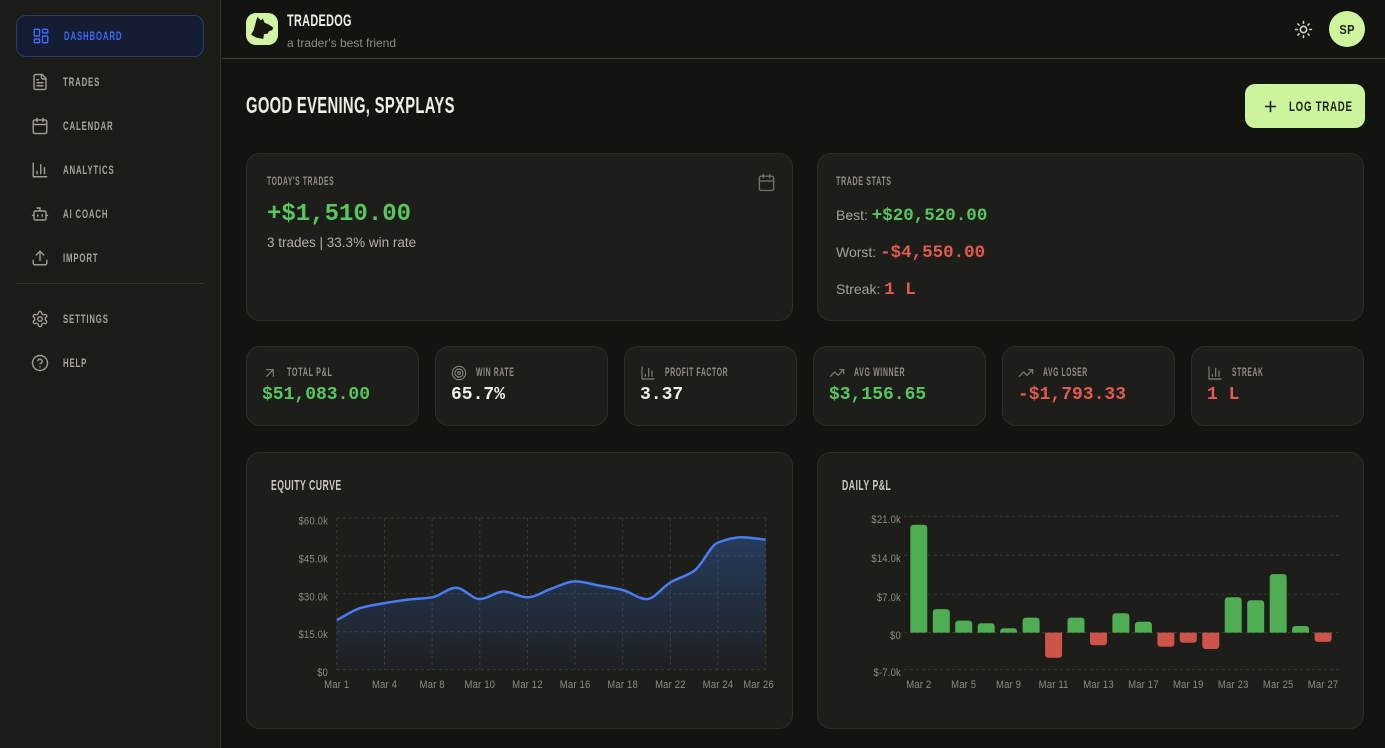 The height and width of the screenshot is (748, 1385). I want to click on svg-text: Mar 19, so click(1188, 685).